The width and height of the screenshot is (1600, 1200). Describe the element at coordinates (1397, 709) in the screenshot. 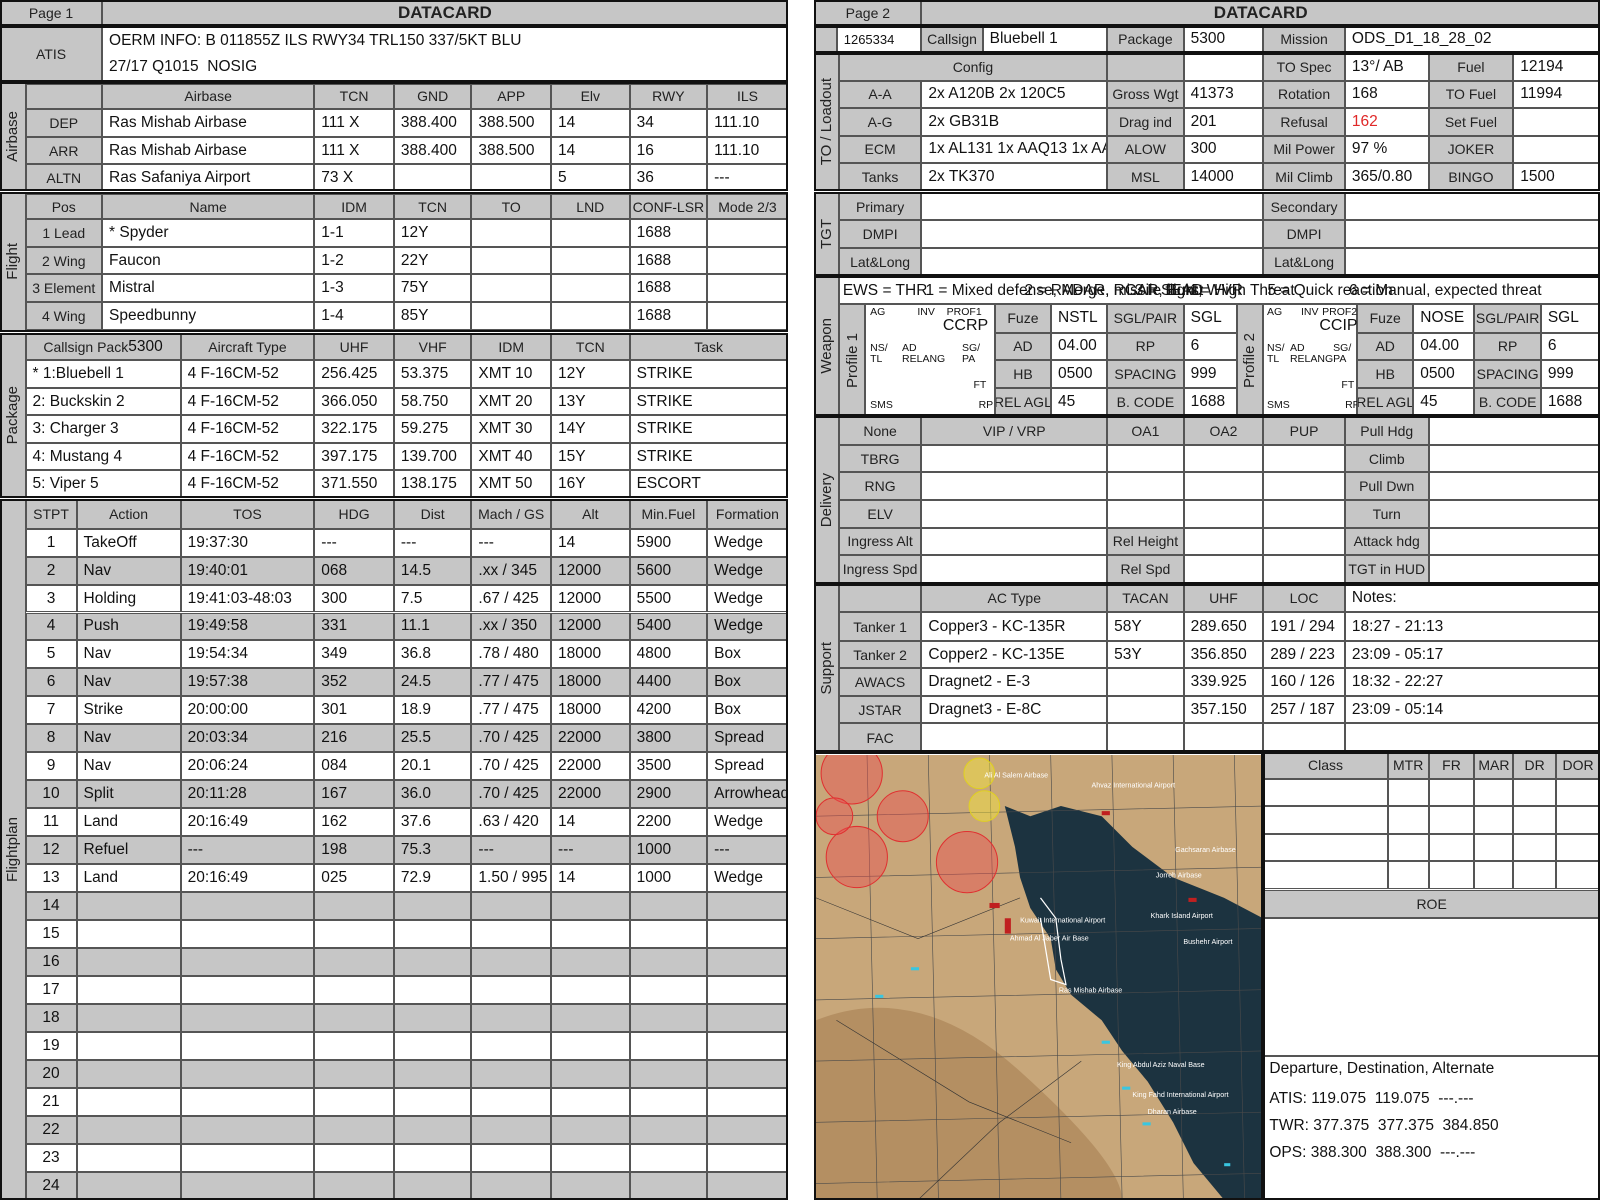

I see `cell-text: 23:09 - 05:14` at that location.